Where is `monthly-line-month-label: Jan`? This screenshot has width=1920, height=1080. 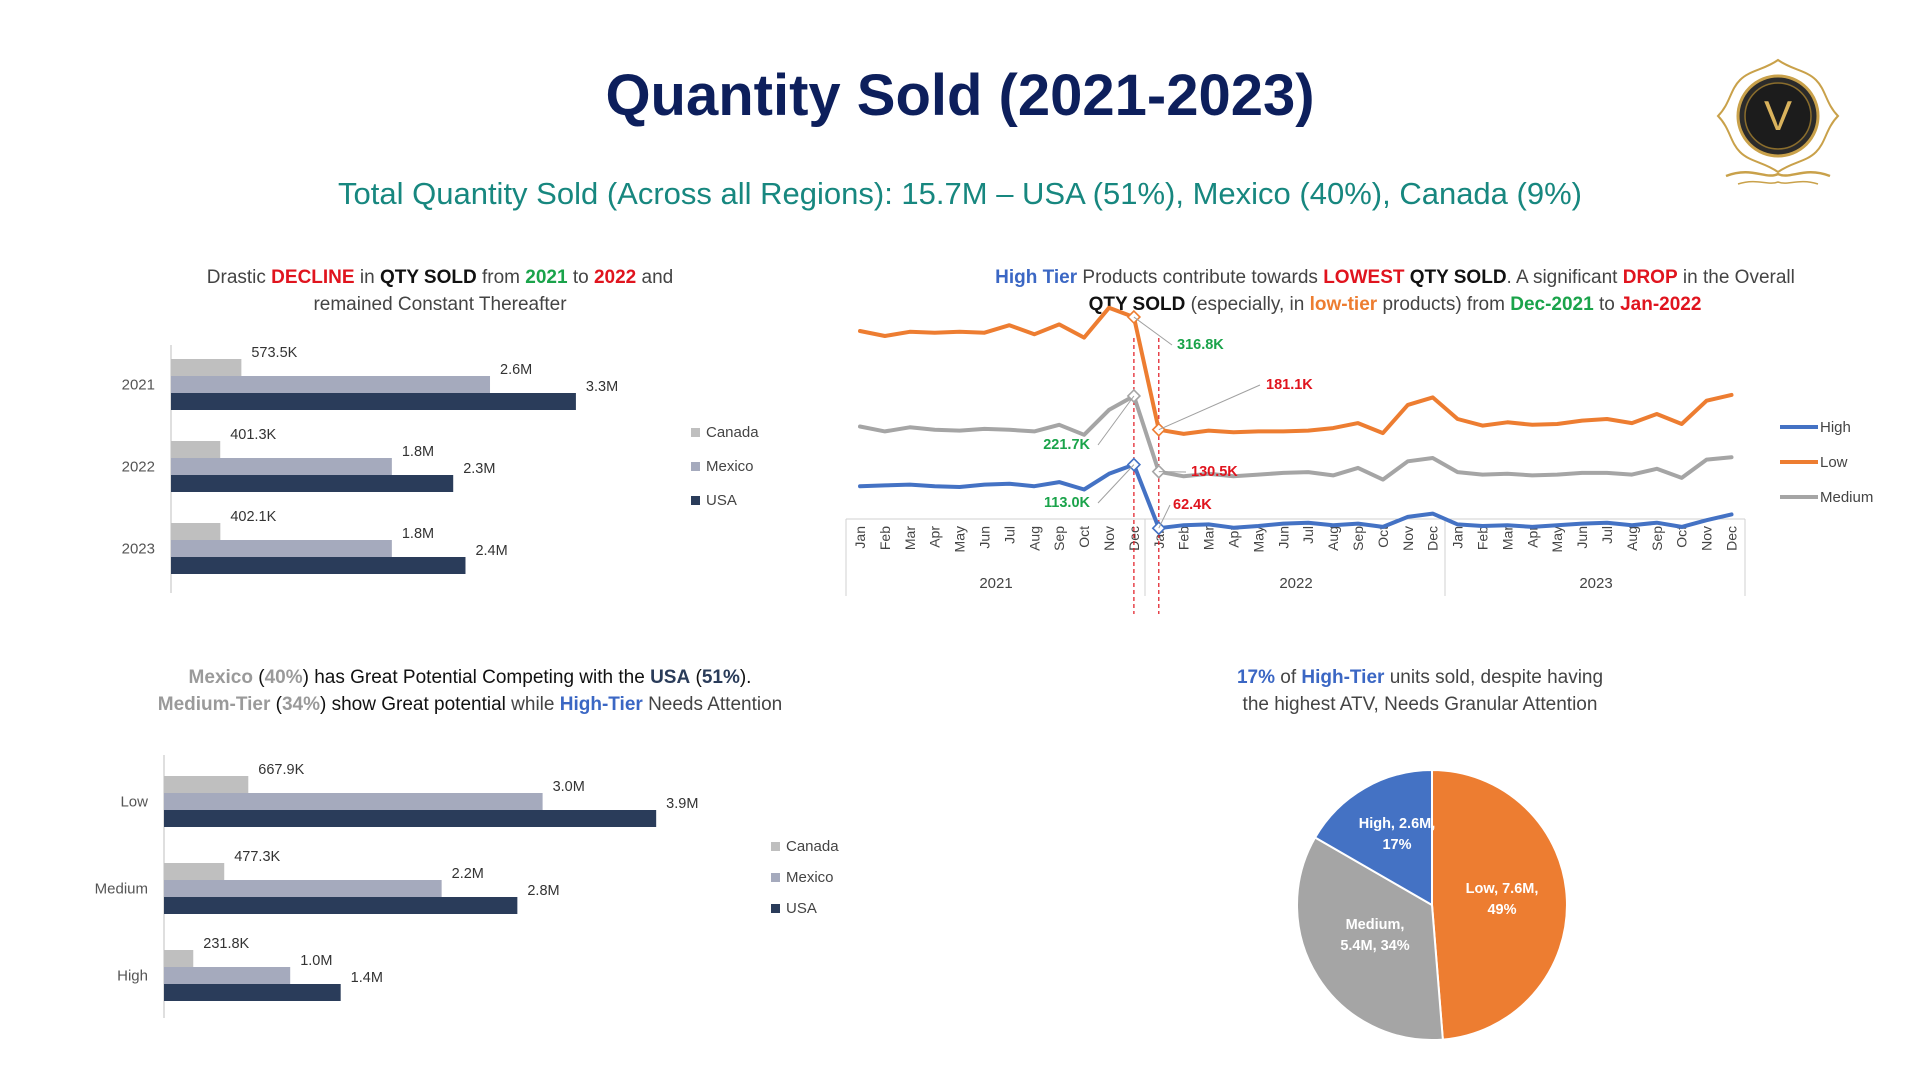 monthly-line-month-label: Jan is located at coordinates (1458, 537).